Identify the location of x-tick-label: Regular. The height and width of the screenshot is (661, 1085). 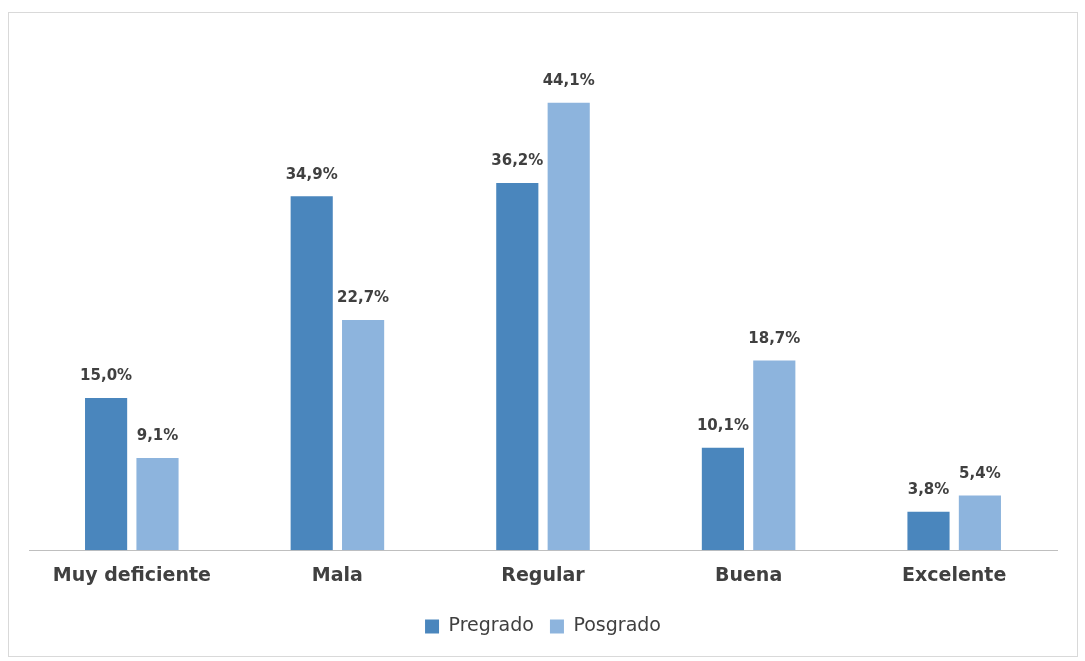
(543, 573).